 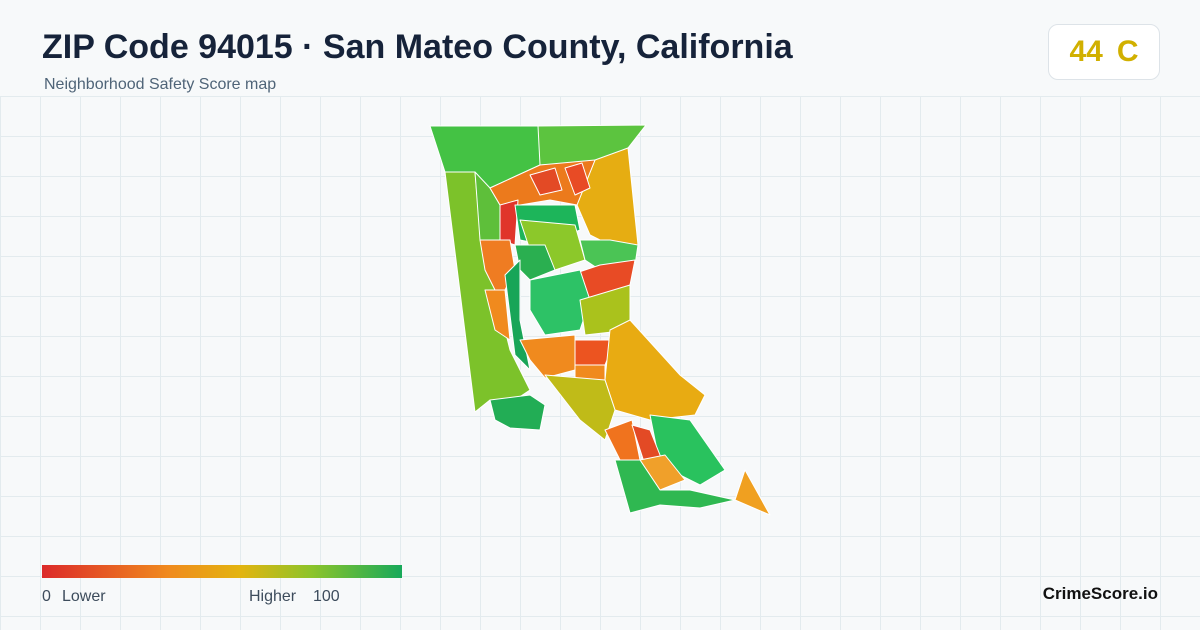 What do you see at coordinates (1104, 52) in the screenshot?
I see `score-badge: 44 C` at bounding box center [1104, 52].